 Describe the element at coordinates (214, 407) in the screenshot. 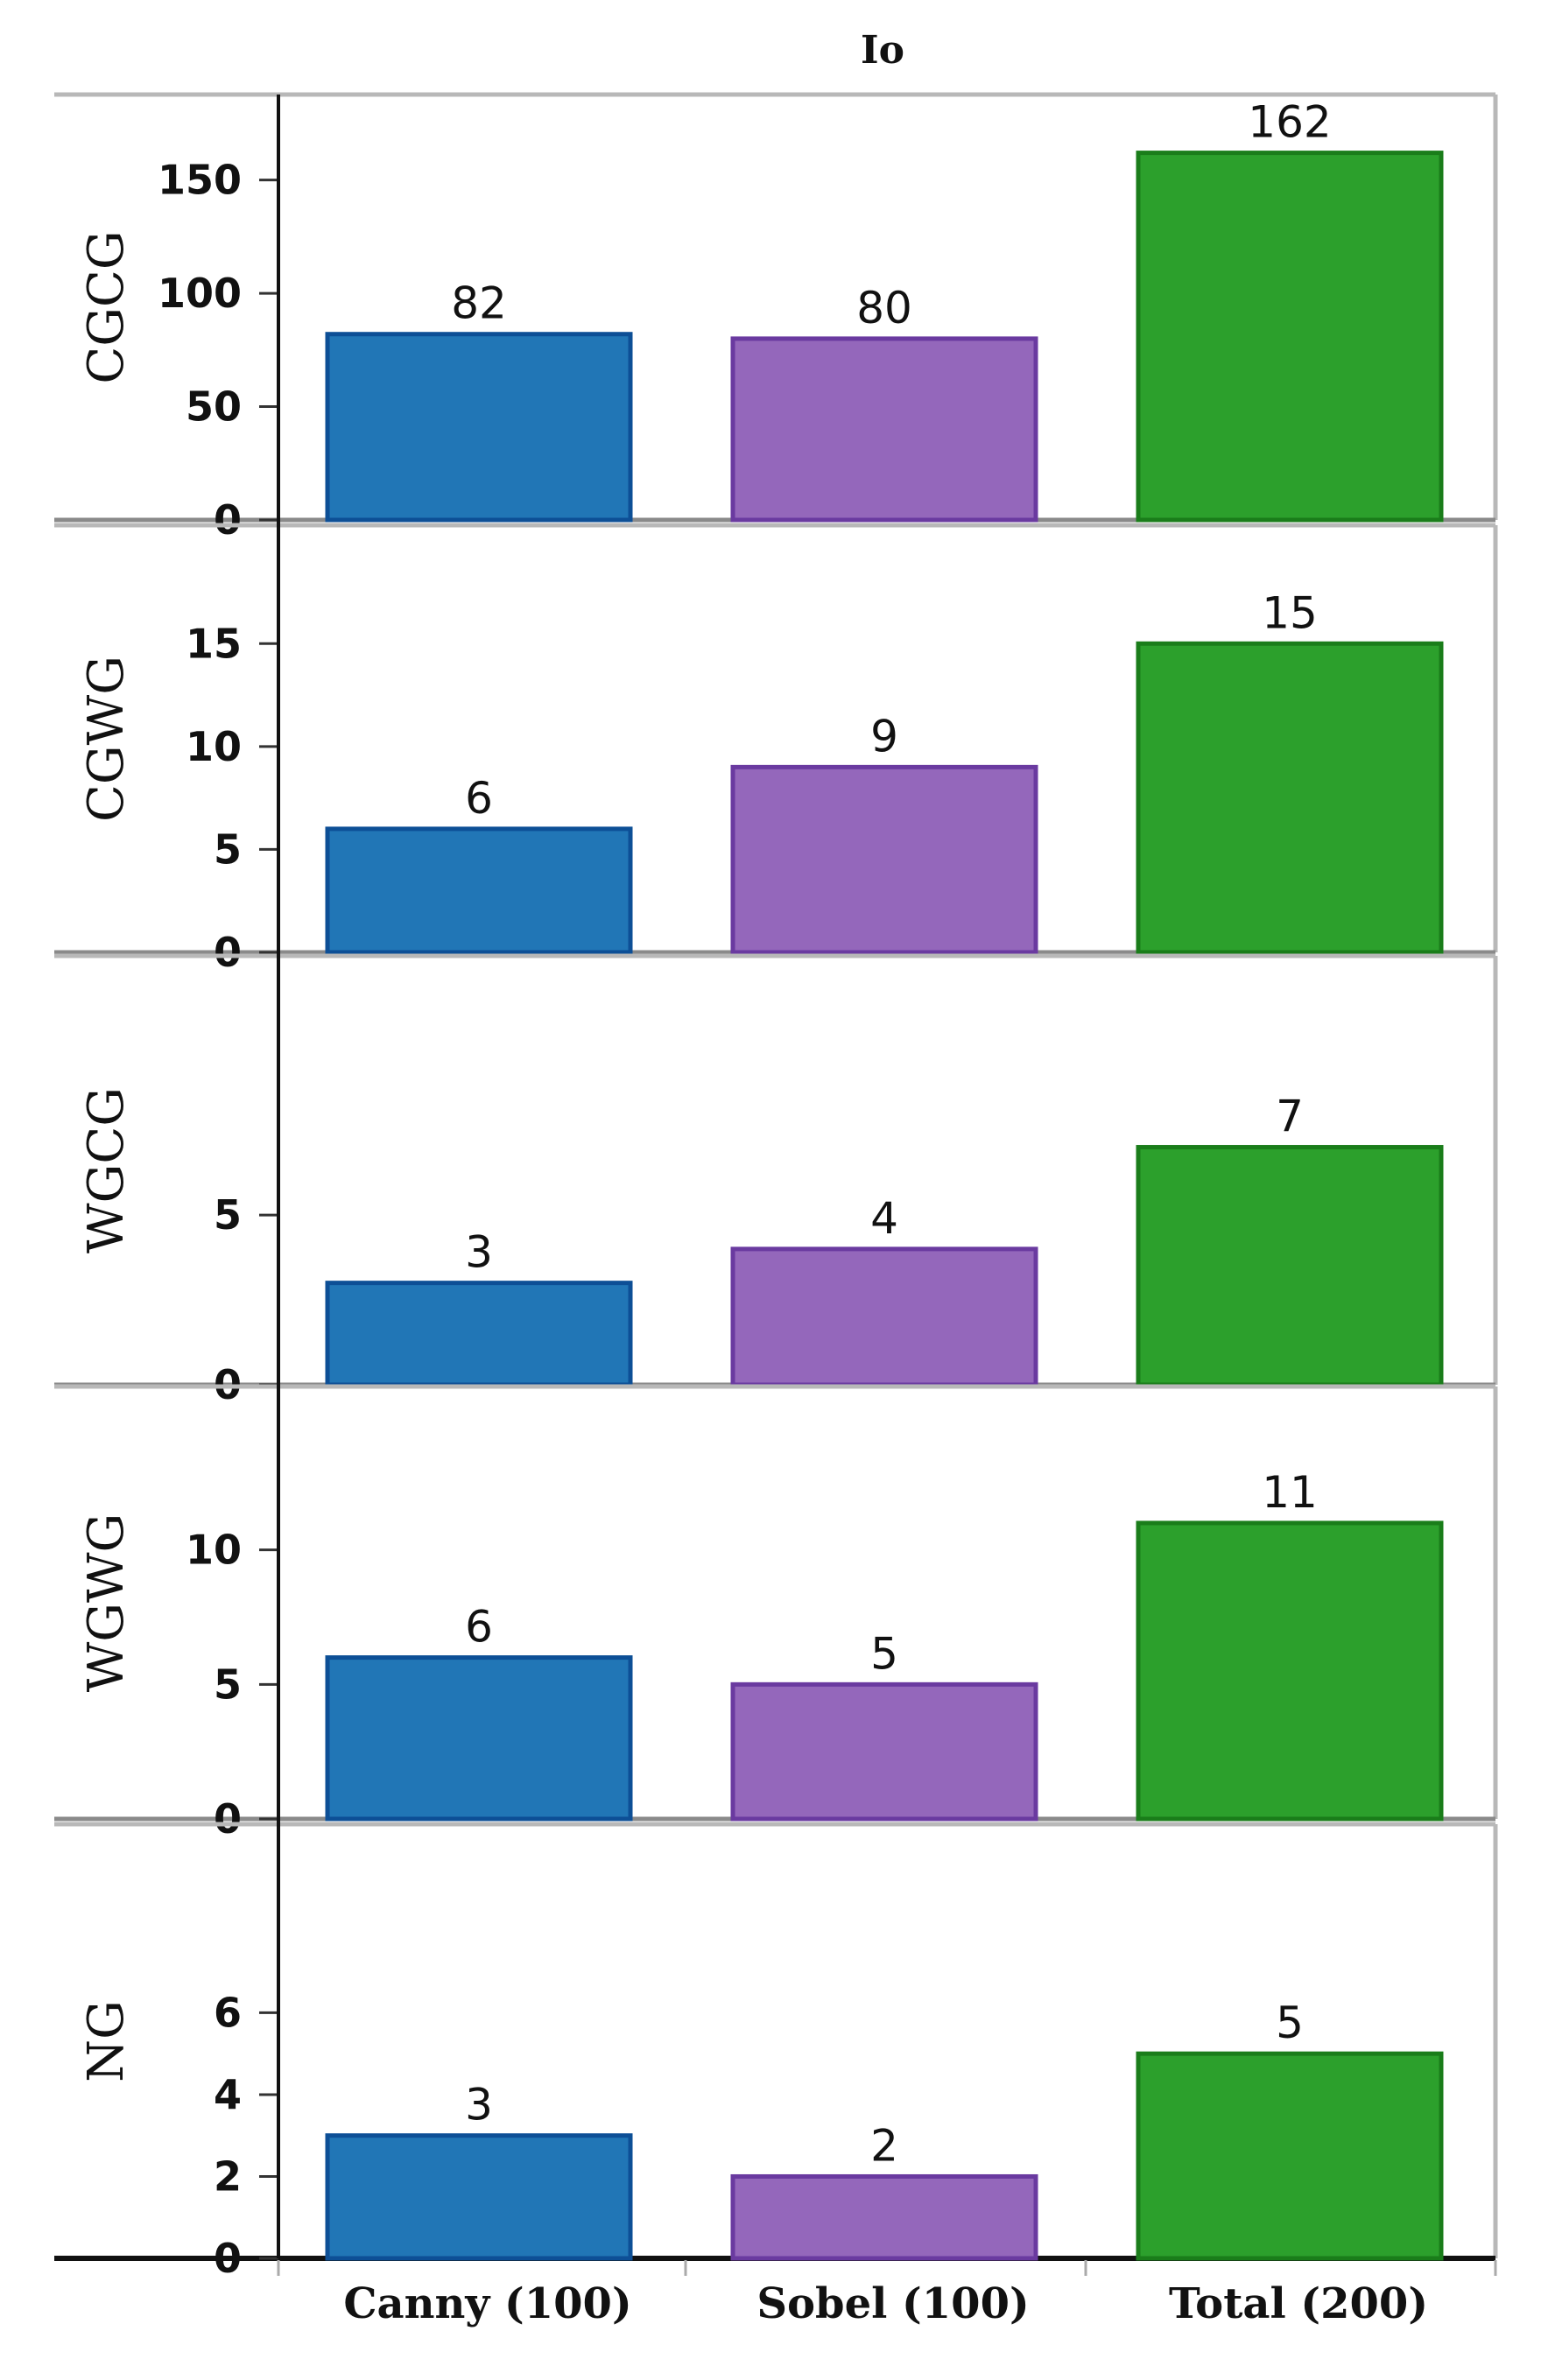

I see `y-tick-label: 50` at that location.